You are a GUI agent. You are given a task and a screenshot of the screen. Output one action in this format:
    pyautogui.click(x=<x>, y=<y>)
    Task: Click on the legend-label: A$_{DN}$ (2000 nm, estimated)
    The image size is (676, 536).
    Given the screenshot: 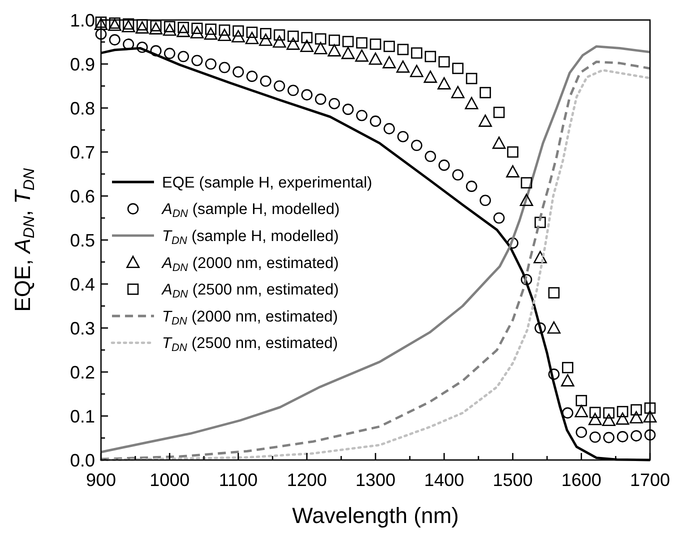 What is the action you would take?
    pyautogui.click(x=250, y=264)
    